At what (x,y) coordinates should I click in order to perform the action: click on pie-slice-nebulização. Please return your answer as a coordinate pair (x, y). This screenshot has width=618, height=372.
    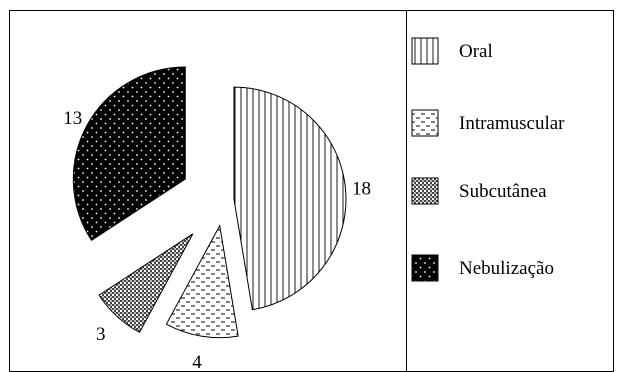
    Looking at the image, I should click on (129, 154).